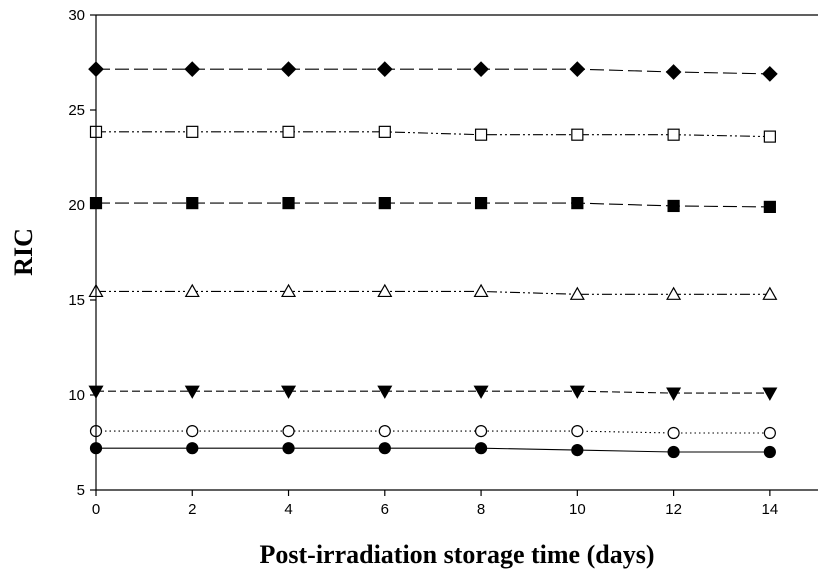 Image resolution: width=818 pixels, height=583 pixels. What do you see at coordinates (770, 509) in the screenshot?
I see `x-tick-label: 14` at bounding box center [770, 509].